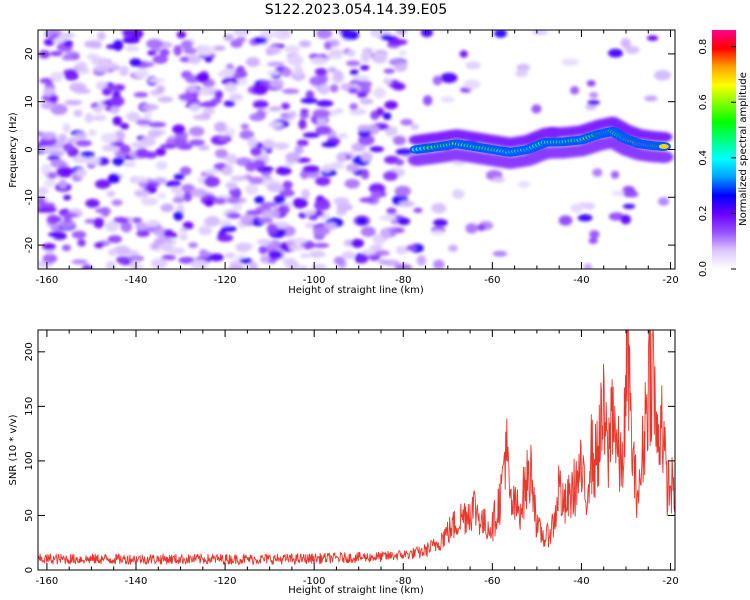  What do you see at coordinates (492, 280) in the screenshot?
I see `spectrogram-x-tick-label: -60` at bounding box center [492, 280].